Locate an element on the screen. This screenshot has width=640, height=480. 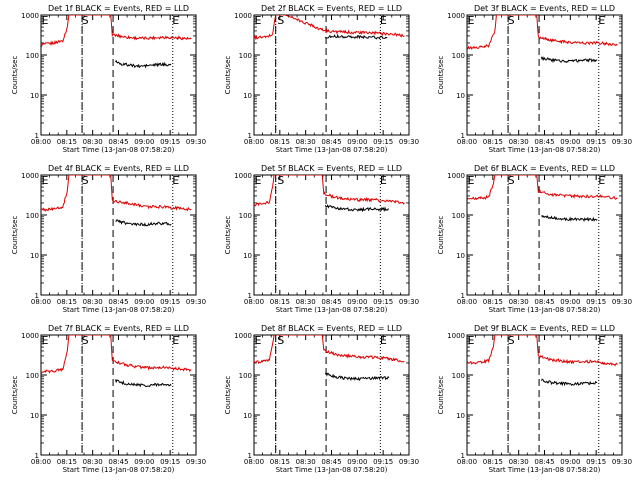
panel-title: Det 8f BLACK = Events, RED = LLD is located at coordinates (331, 328).